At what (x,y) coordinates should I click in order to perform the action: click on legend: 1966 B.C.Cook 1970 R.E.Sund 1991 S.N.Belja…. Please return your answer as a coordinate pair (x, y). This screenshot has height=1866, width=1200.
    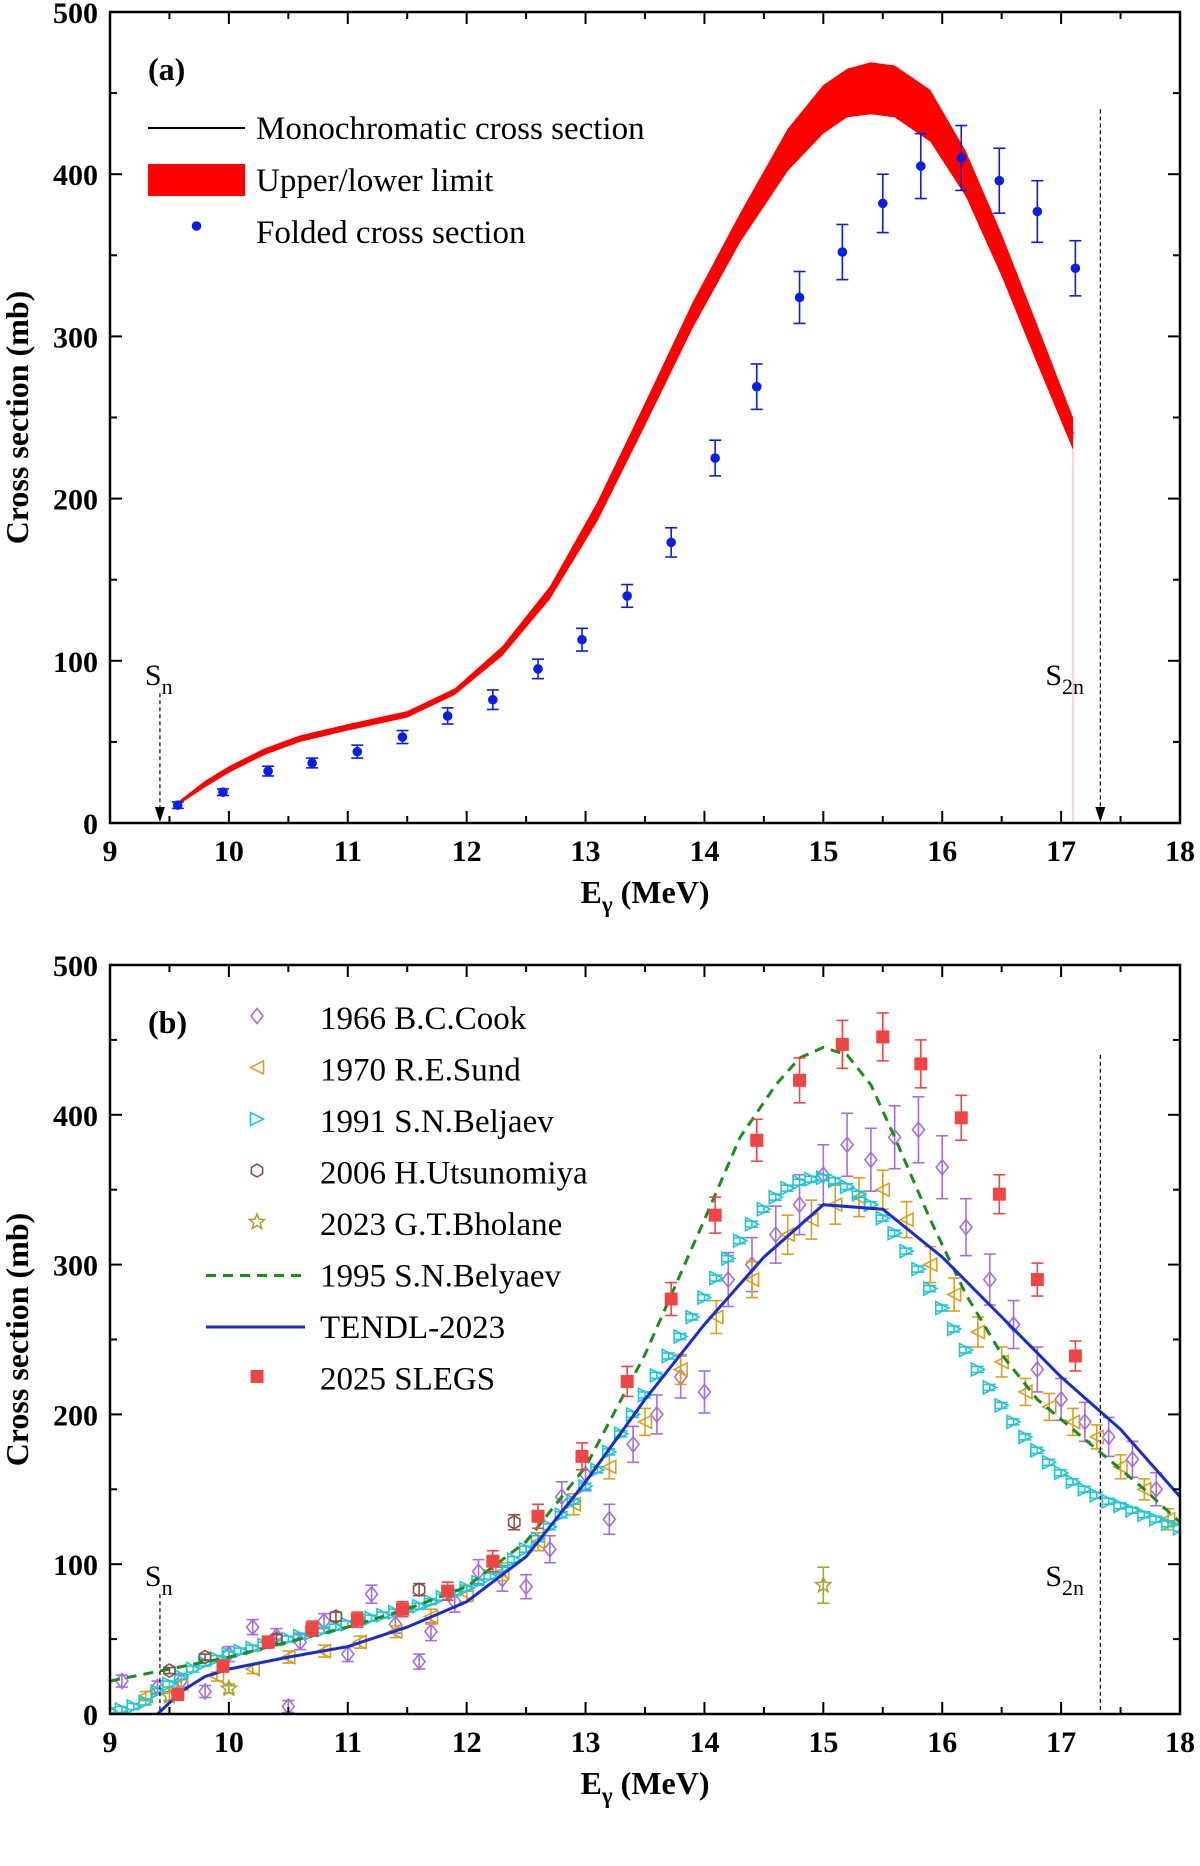
    Looking at the image, I should click on (397, 1199).